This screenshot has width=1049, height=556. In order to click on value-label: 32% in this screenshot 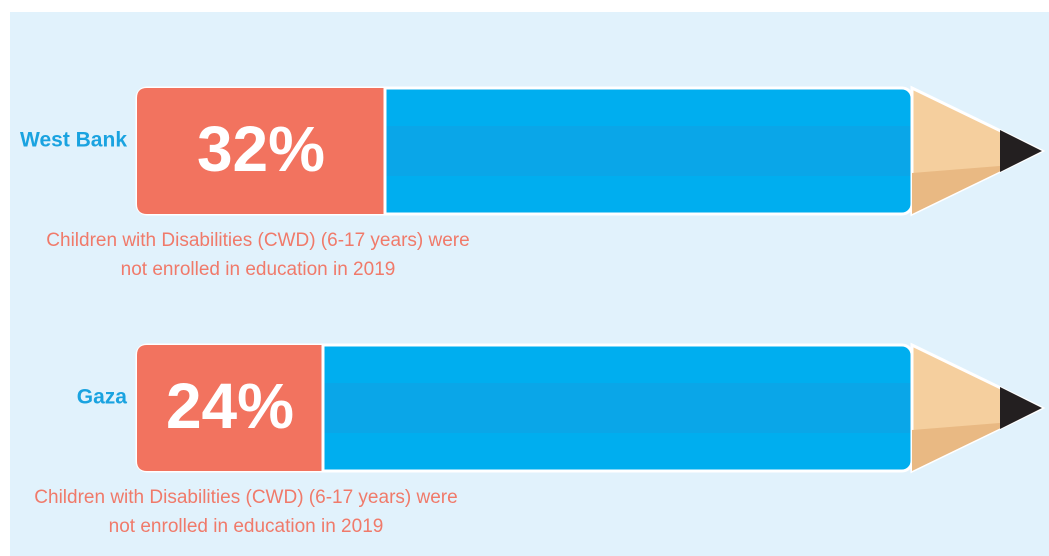, I will do `click(261, 149)`.